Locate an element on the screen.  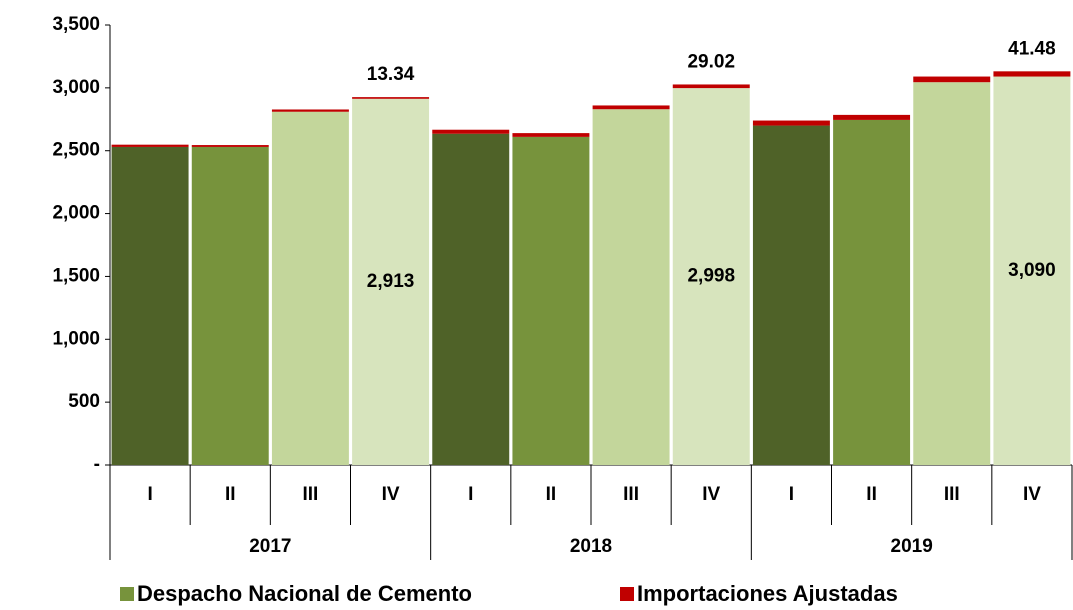
y-tick-label: 2,500 is located at coordinates (76, 150).